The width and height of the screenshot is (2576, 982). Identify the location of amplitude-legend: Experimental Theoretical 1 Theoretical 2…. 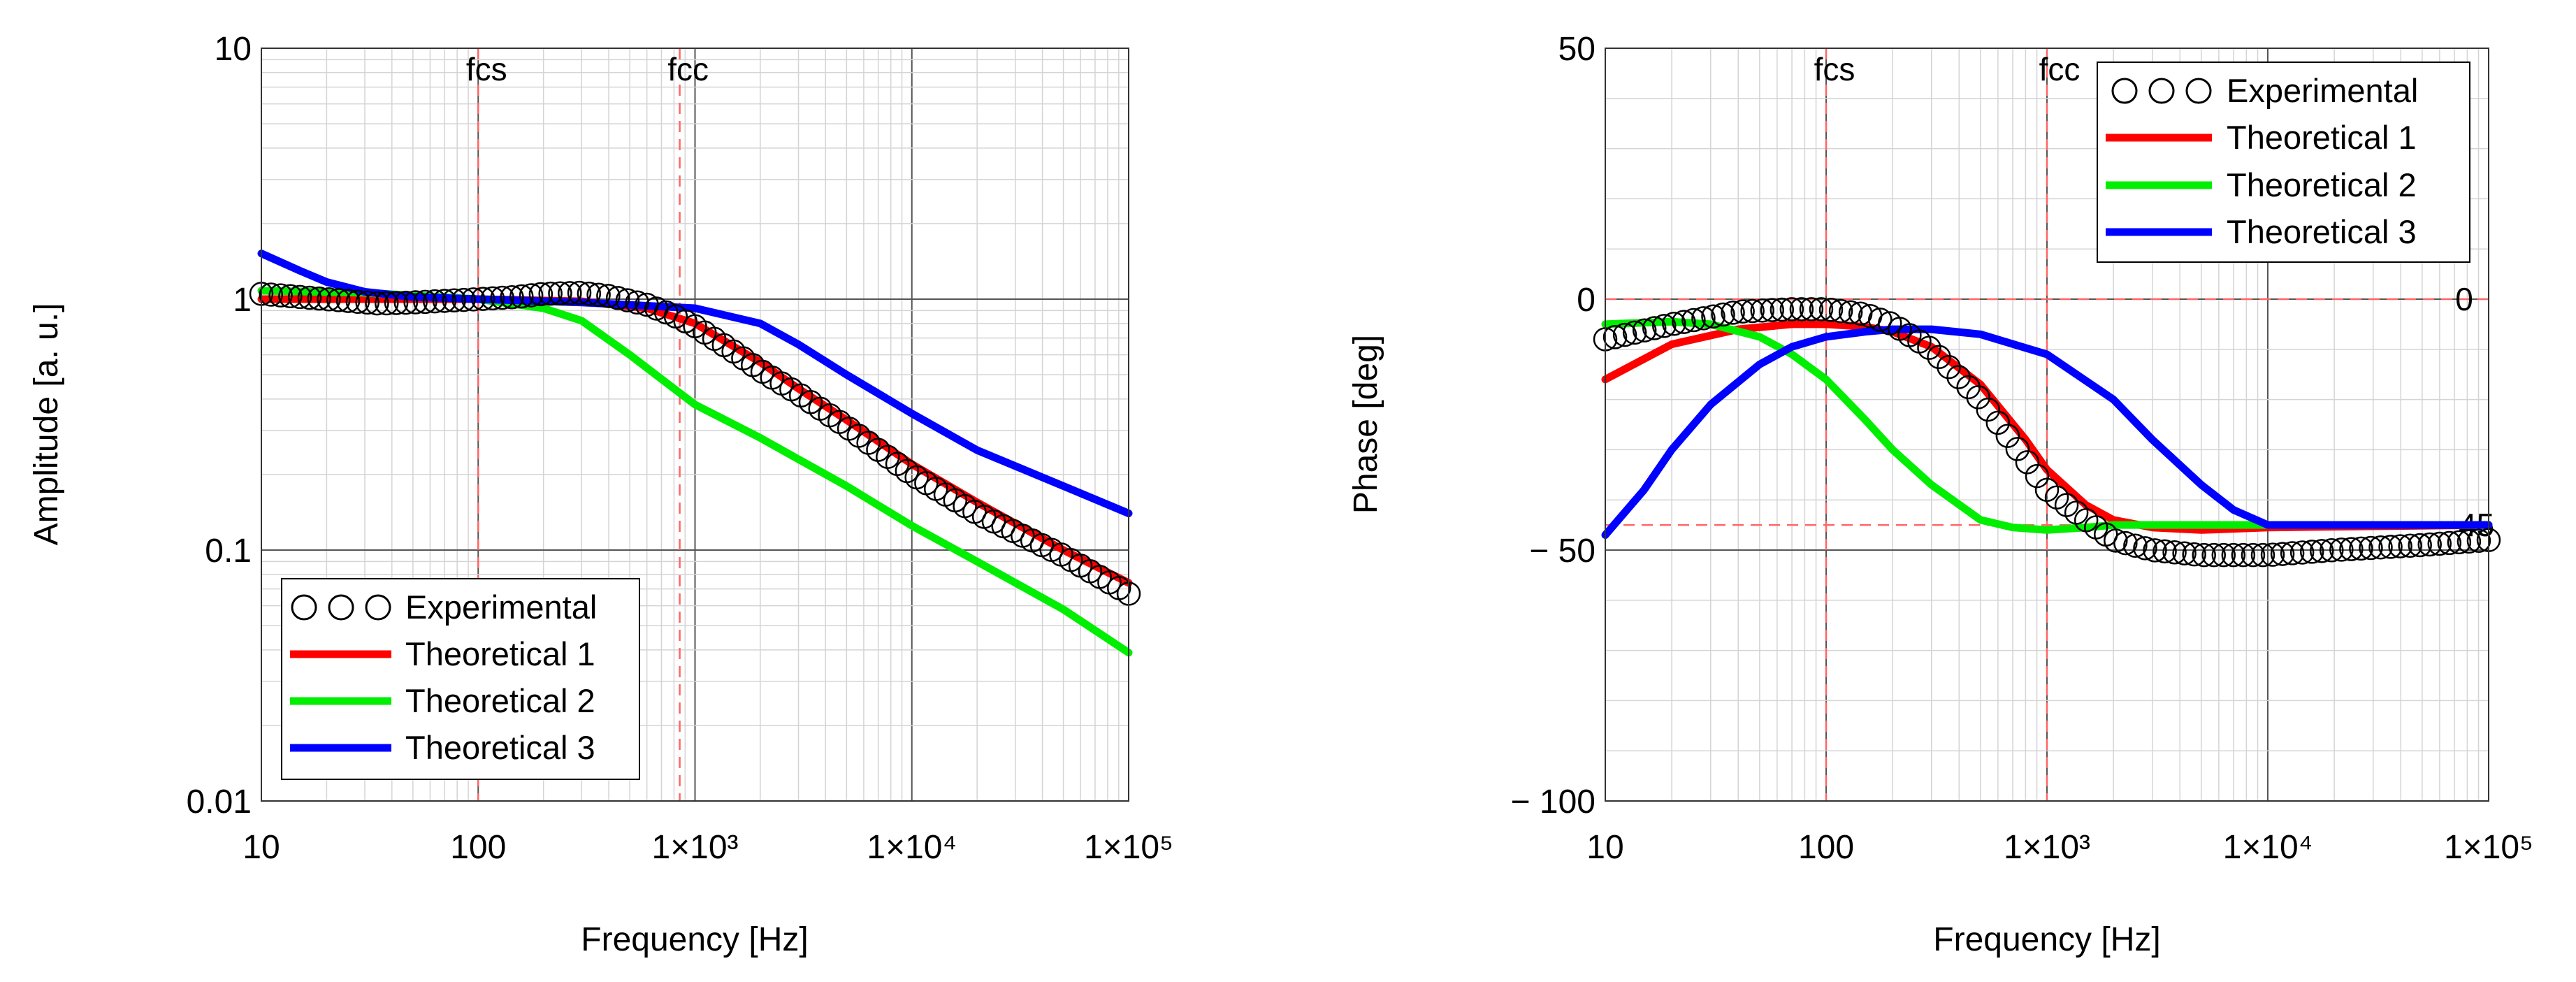
(460, 679).